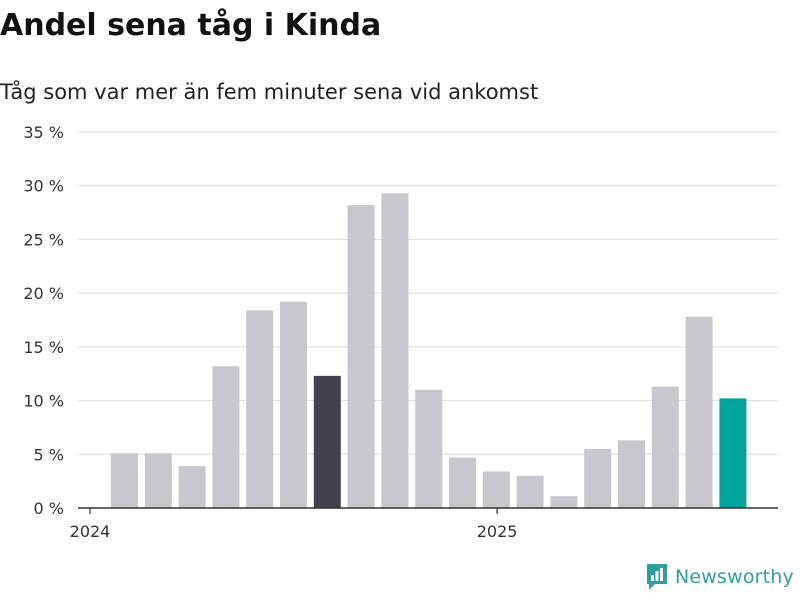  I want to click on y-tick-label: 5 %, so click(49, 454).